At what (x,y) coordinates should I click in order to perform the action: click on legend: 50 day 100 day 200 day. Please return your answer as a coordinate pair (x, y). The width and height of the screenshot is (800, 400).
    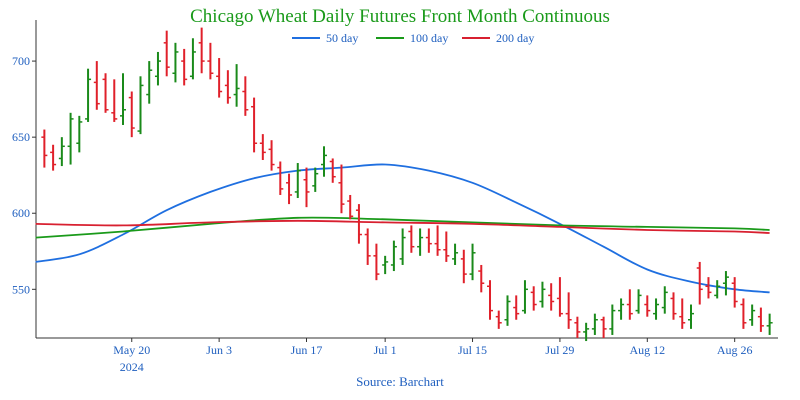
    Looking at the image, I should click on (413, 38).